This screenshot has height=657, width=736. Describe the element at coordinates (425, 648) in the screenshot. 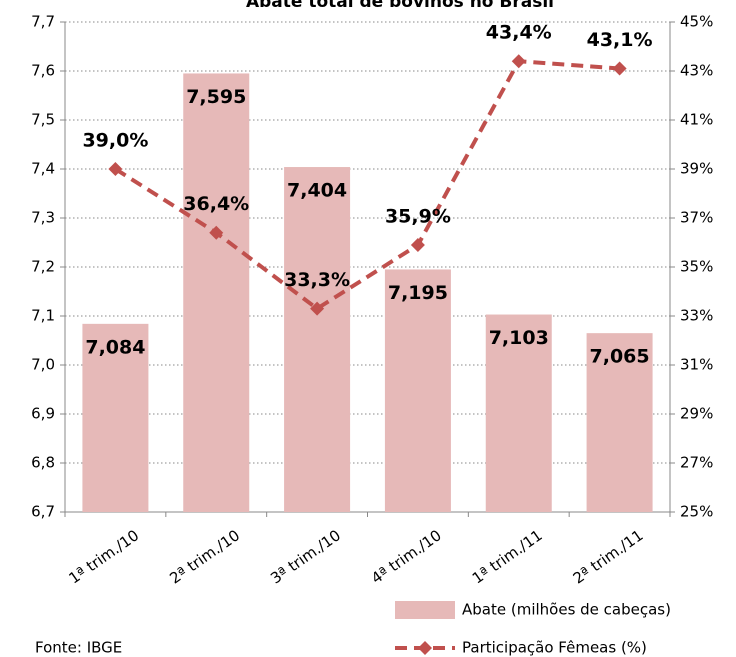

I see `legend-marker` at that location.